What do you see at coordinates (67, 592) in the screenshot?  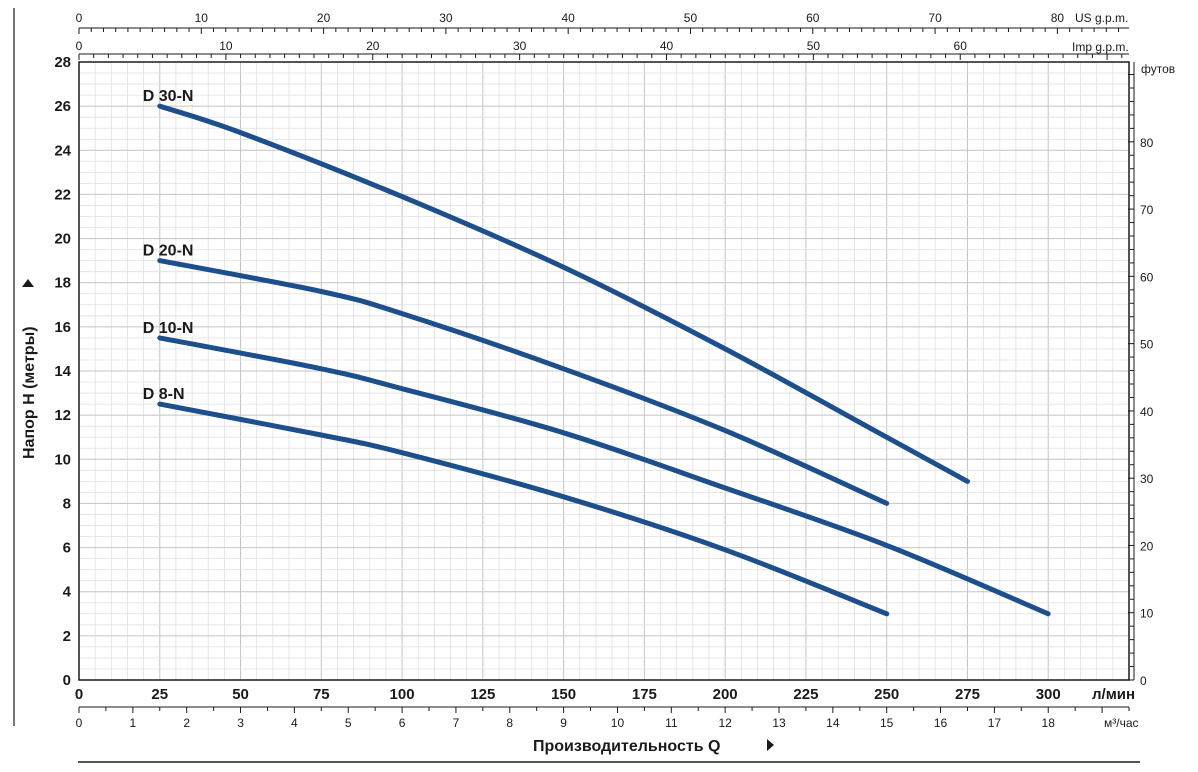 I see `y-tick-label: 4` at bounding box center [67, 592].